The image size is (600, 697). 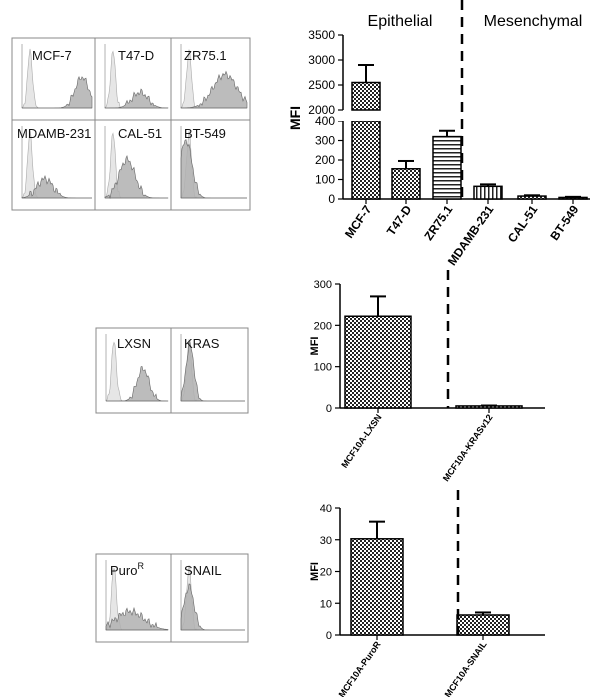 What do you see at coordinates (533, 21) in the screenshot?
I see `region-label-mesenchymal: Mesenchymal` at bounding box center [533, 21].